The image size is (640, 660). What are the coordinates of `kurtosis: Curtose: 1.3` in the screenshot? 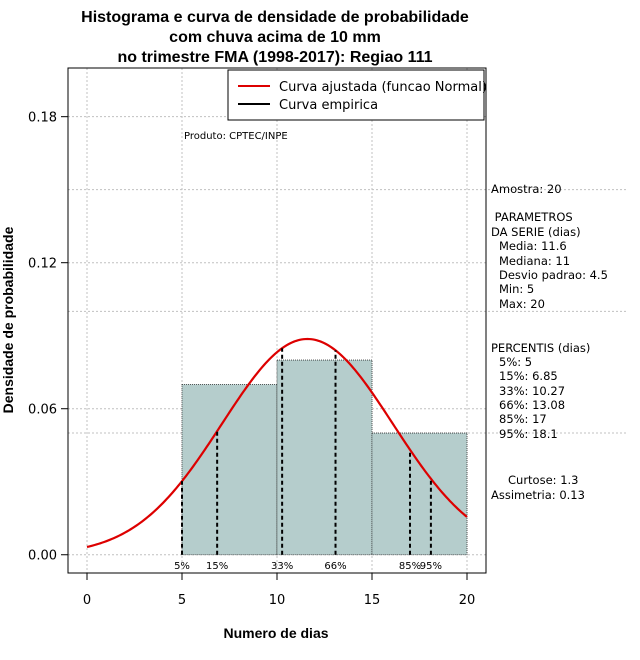 It's located at (543, 480).